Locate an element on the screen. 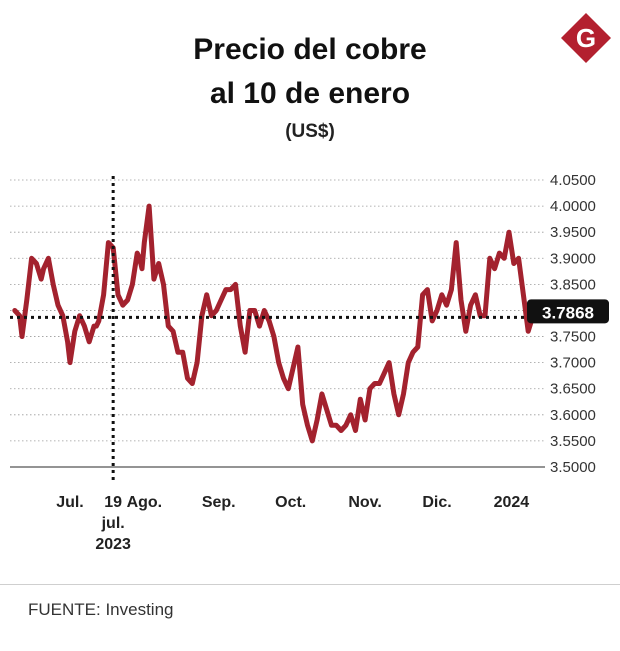  x-tick-label: Nov. is located at coordinates (364, 502).